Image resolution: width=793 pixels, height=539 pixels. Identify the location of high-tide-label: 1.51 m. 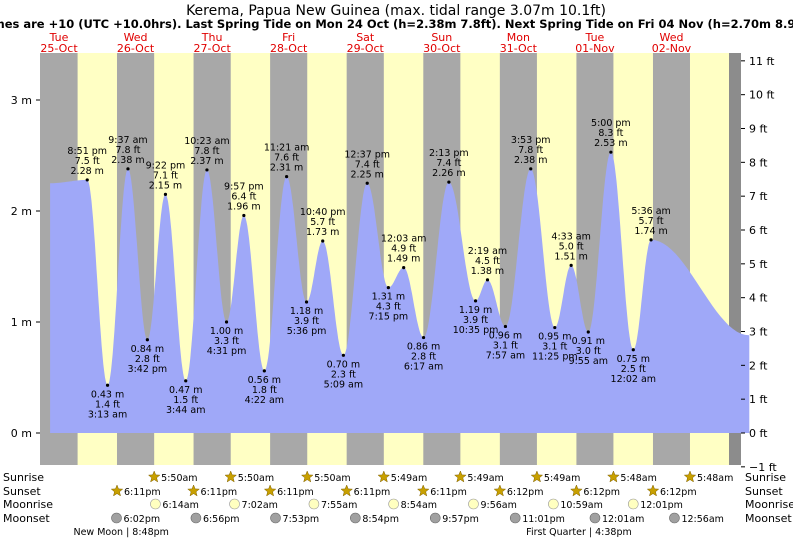
(570, 256).